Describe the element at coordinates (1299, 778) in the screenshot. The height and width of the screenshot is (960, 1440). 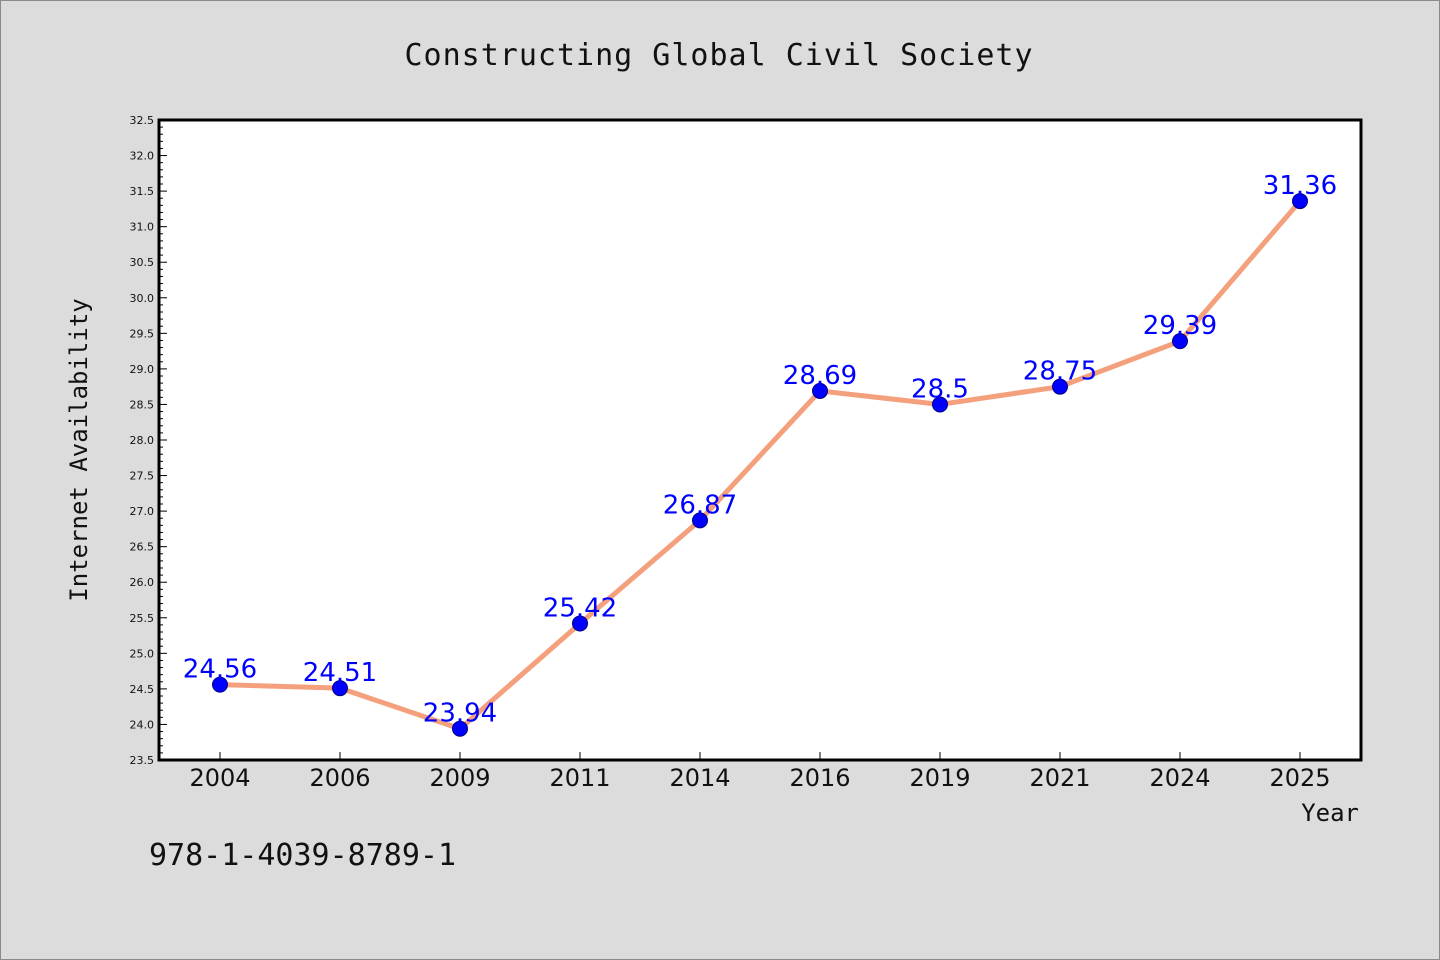
I see `x-tick-label: 2025` at that location.